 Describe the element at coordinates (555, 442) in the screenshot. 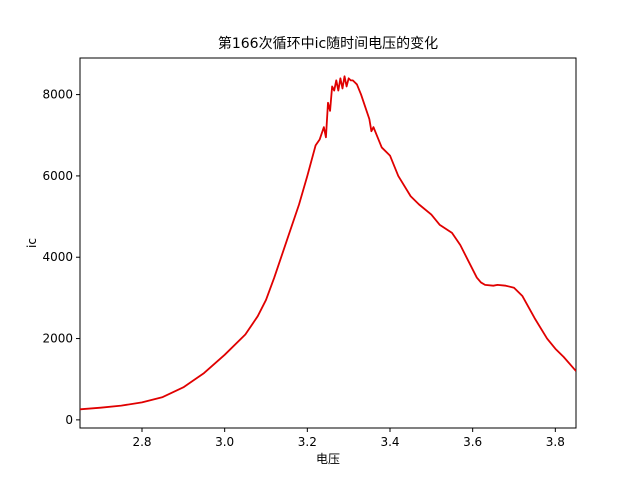

I see `x-tick-label: 3.8` at that location.